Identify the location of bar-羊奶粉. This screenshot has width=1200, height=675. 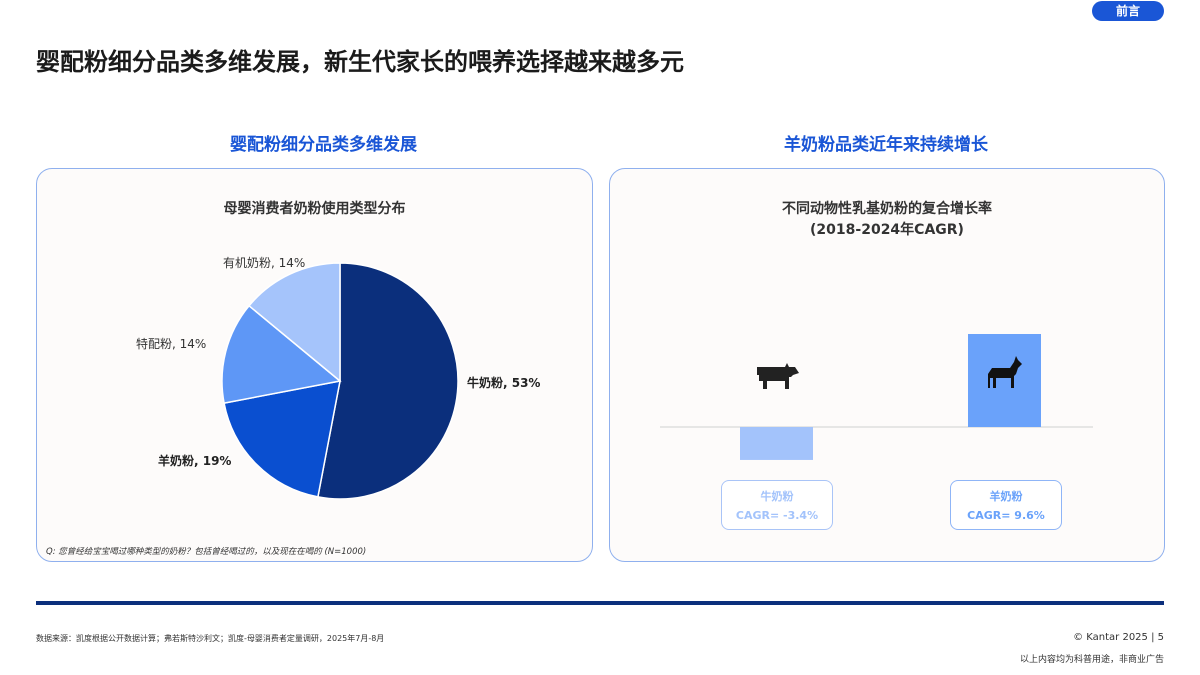
(1004, 380).